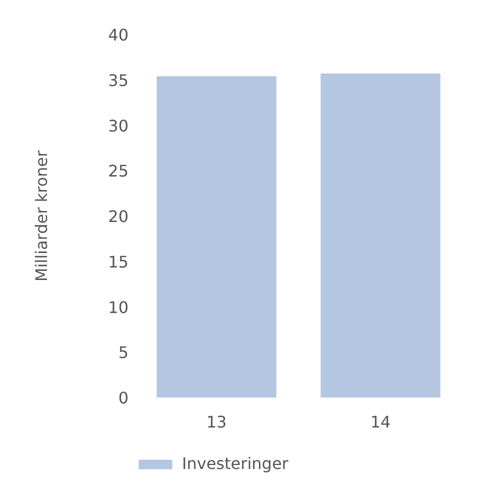  What do you see at coordinates (118, 80) in the screenshot?
I see `y-tick-label: 35` at bounding box center [118, 80].